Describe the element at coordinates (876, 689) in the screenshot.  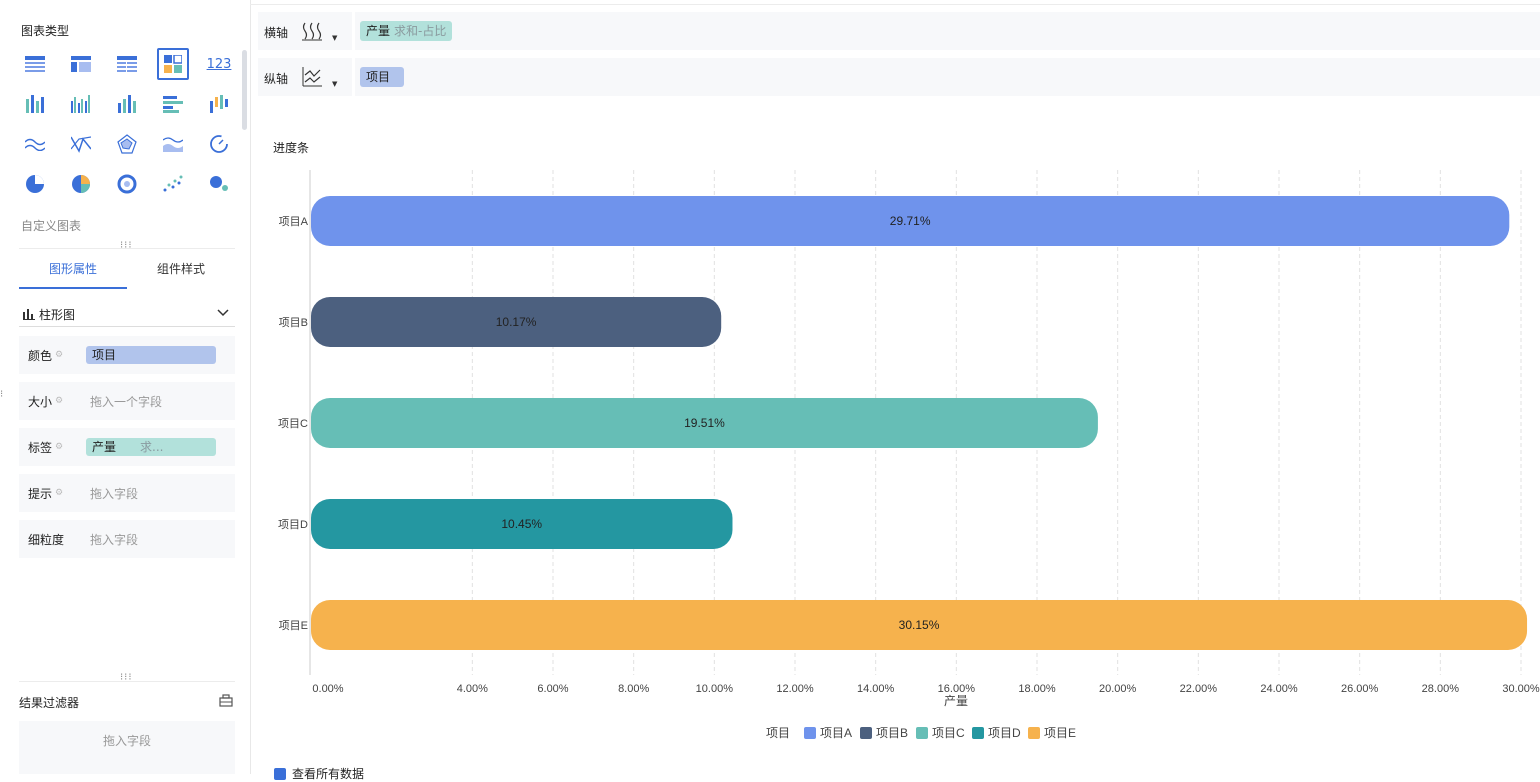
I see `x-tick-label: 14.00%` at that location.